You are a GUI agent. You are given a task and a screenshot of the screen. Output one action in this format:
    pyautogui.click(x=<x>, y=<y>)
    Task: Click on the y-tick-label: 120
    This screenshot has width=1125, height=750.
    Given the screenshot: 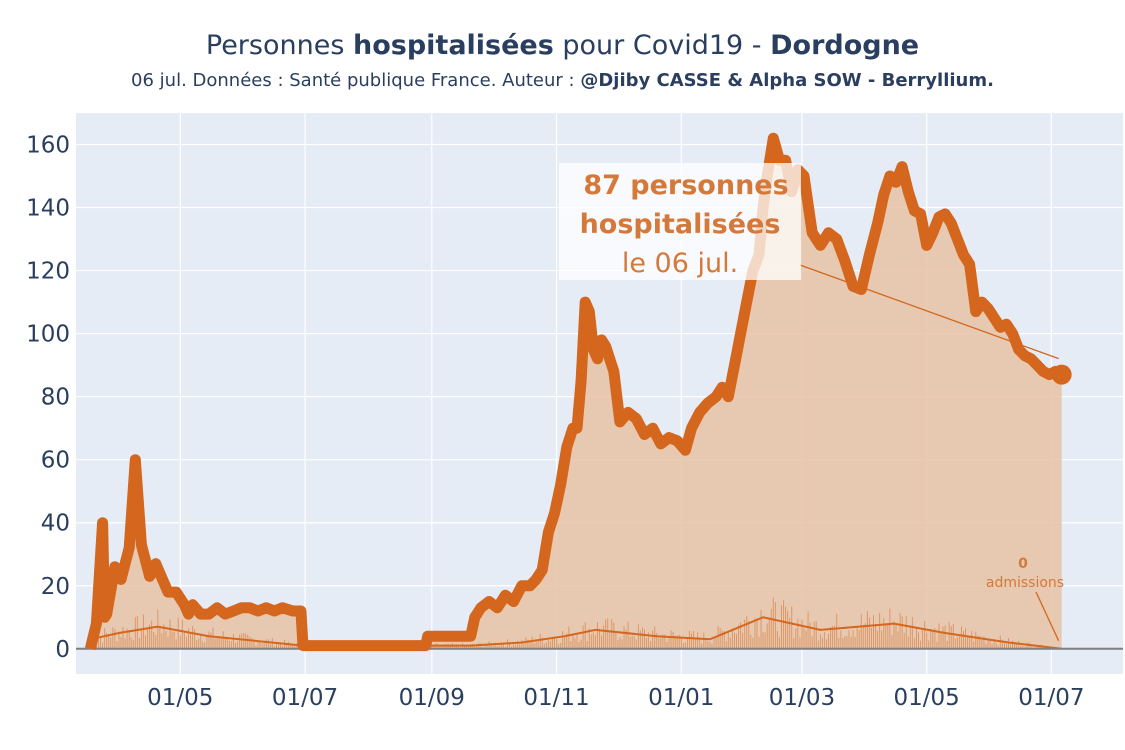 What is the action you would take?
    pyautogui.click(x=48, y=272)
    